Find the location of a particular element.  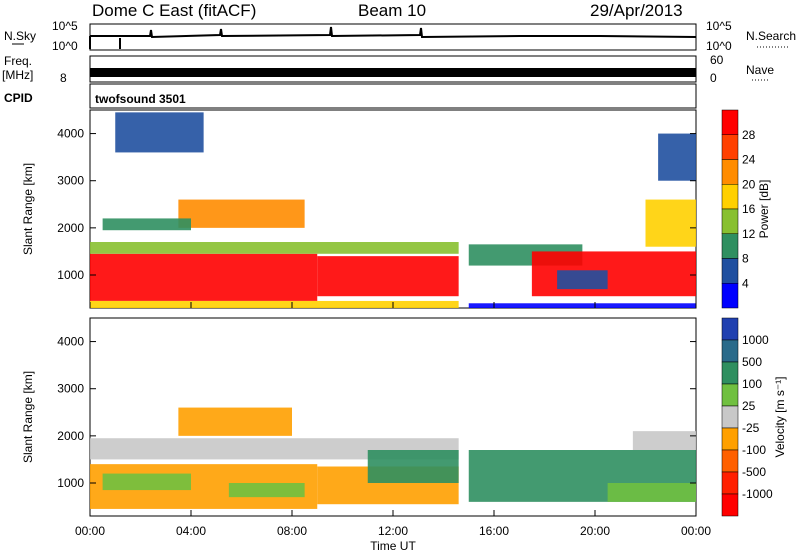

power-ytick-label-3: 4000 is located at coordinates (70, 134).